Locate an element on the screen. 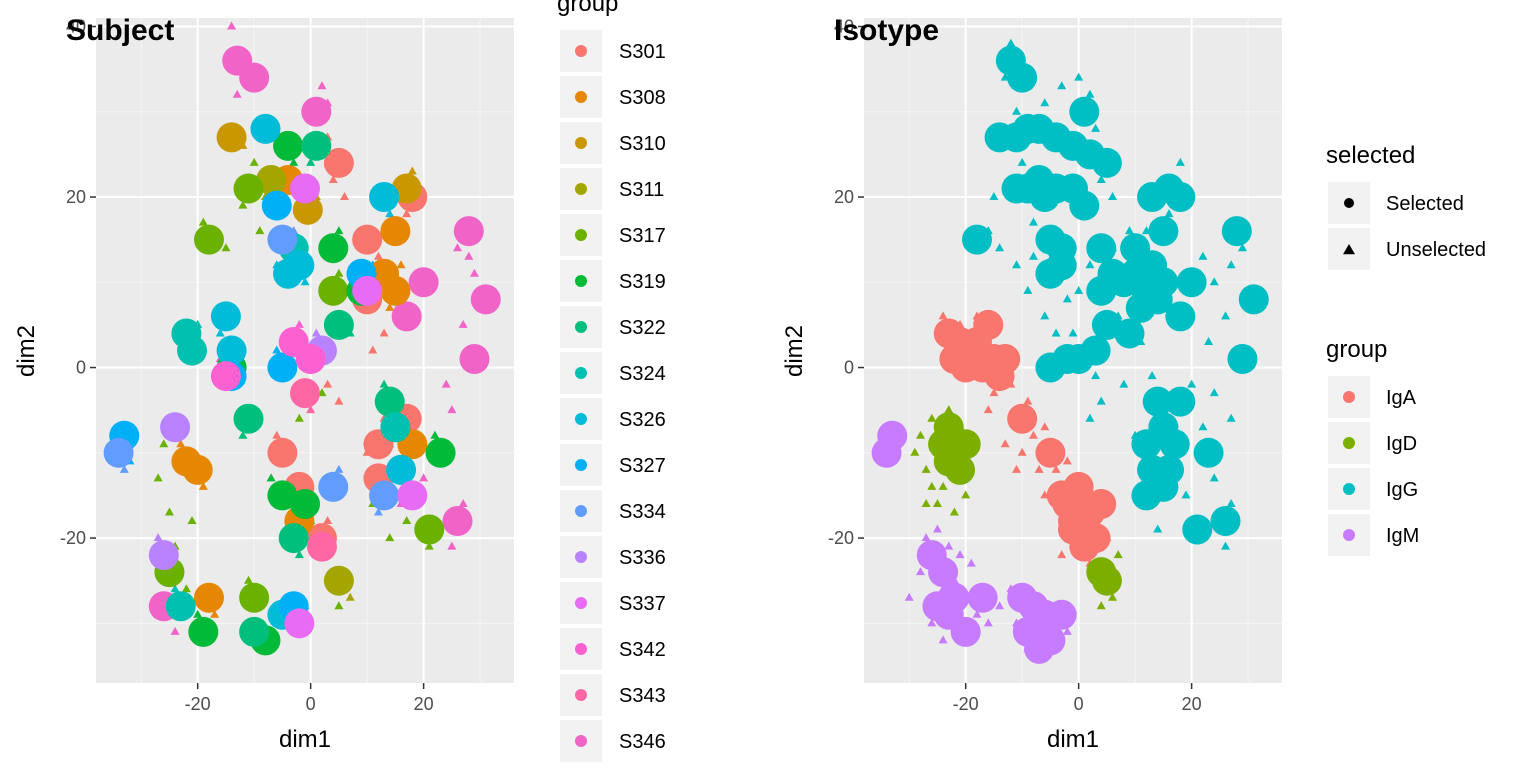 This screenshot has height=768, width=1536. subject-point-selected-s310 is located at coordinates (406, 188).